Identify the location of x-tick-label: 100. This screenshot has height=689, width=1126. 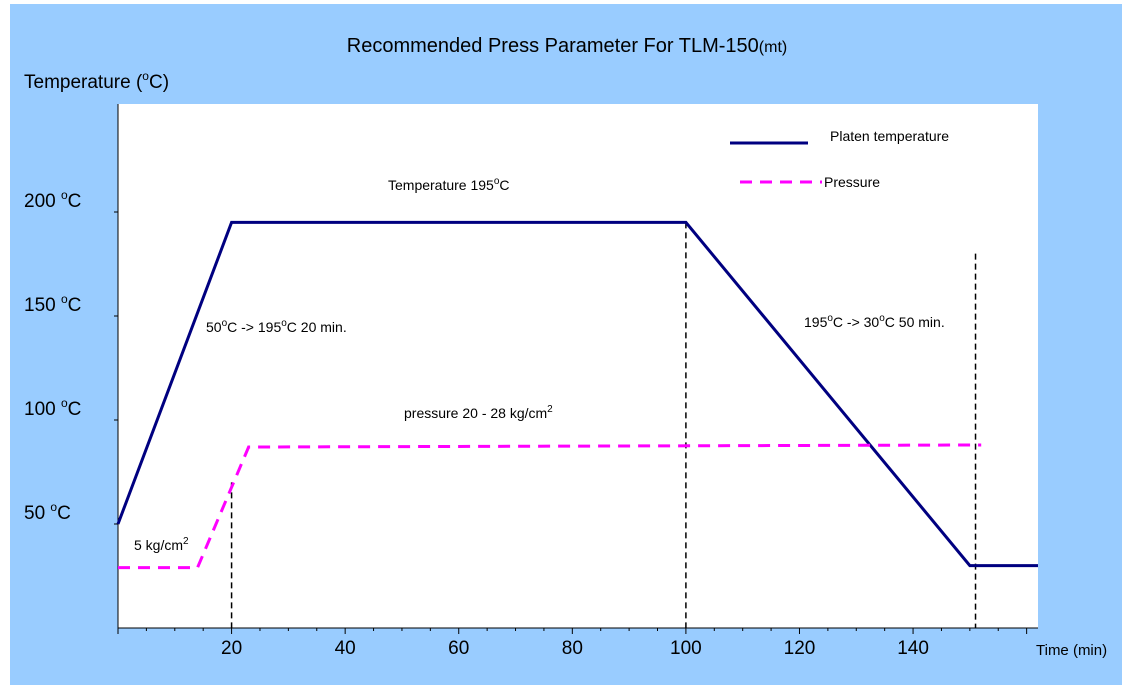
(686, 648).